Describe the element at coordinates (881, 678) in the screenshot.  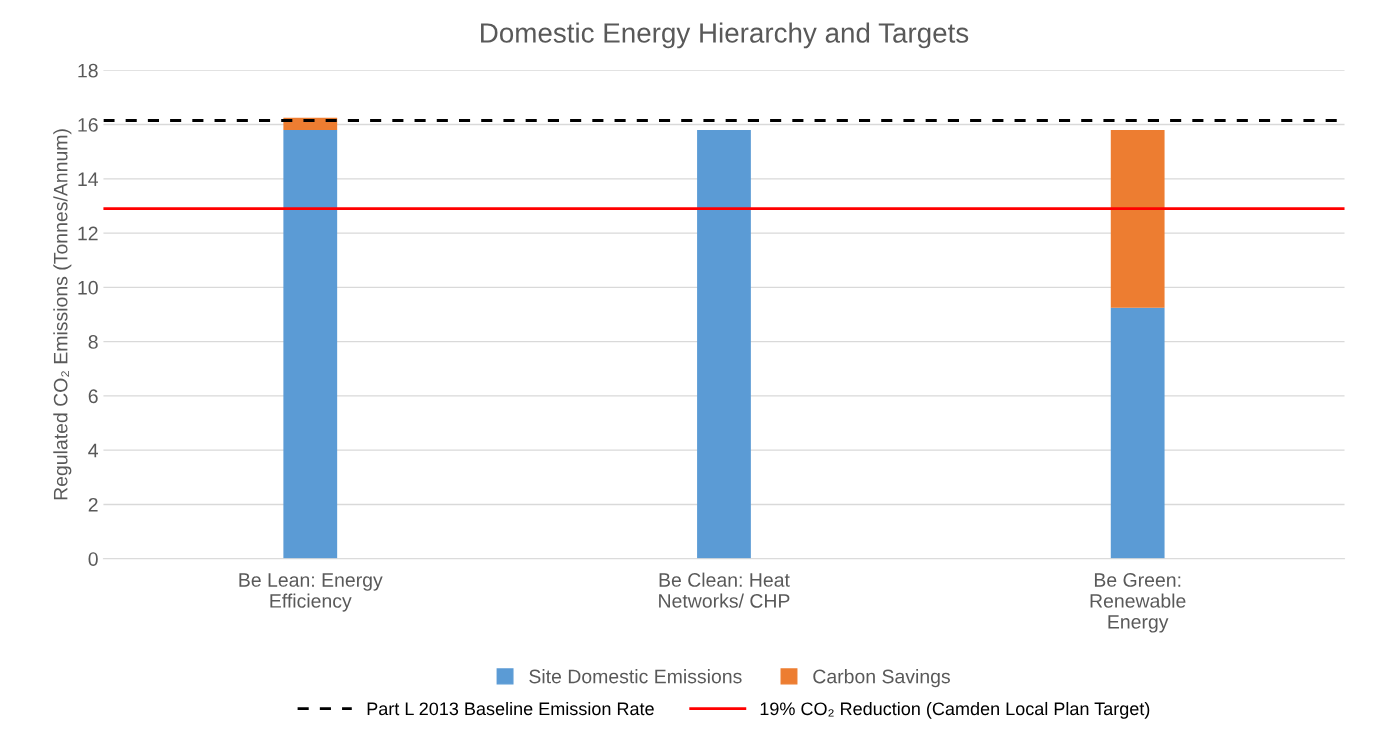
I see `legend-label: Carbon Savings` at that location.